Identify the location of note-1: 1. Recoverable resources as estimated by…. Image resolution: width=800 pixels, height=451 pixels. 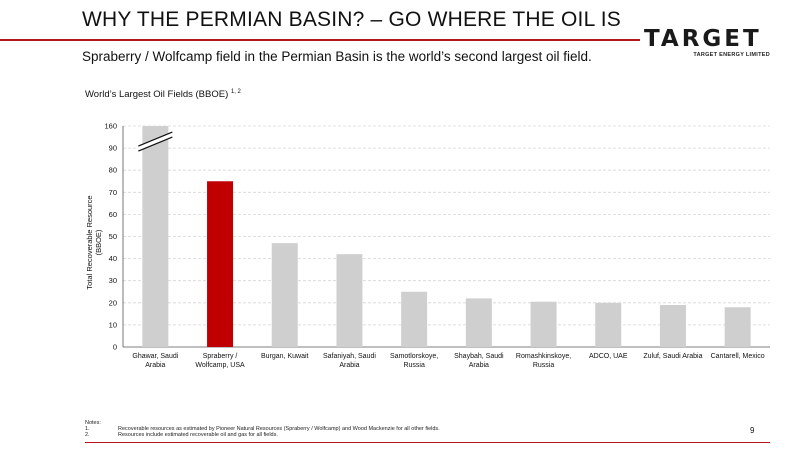
(262, 429).